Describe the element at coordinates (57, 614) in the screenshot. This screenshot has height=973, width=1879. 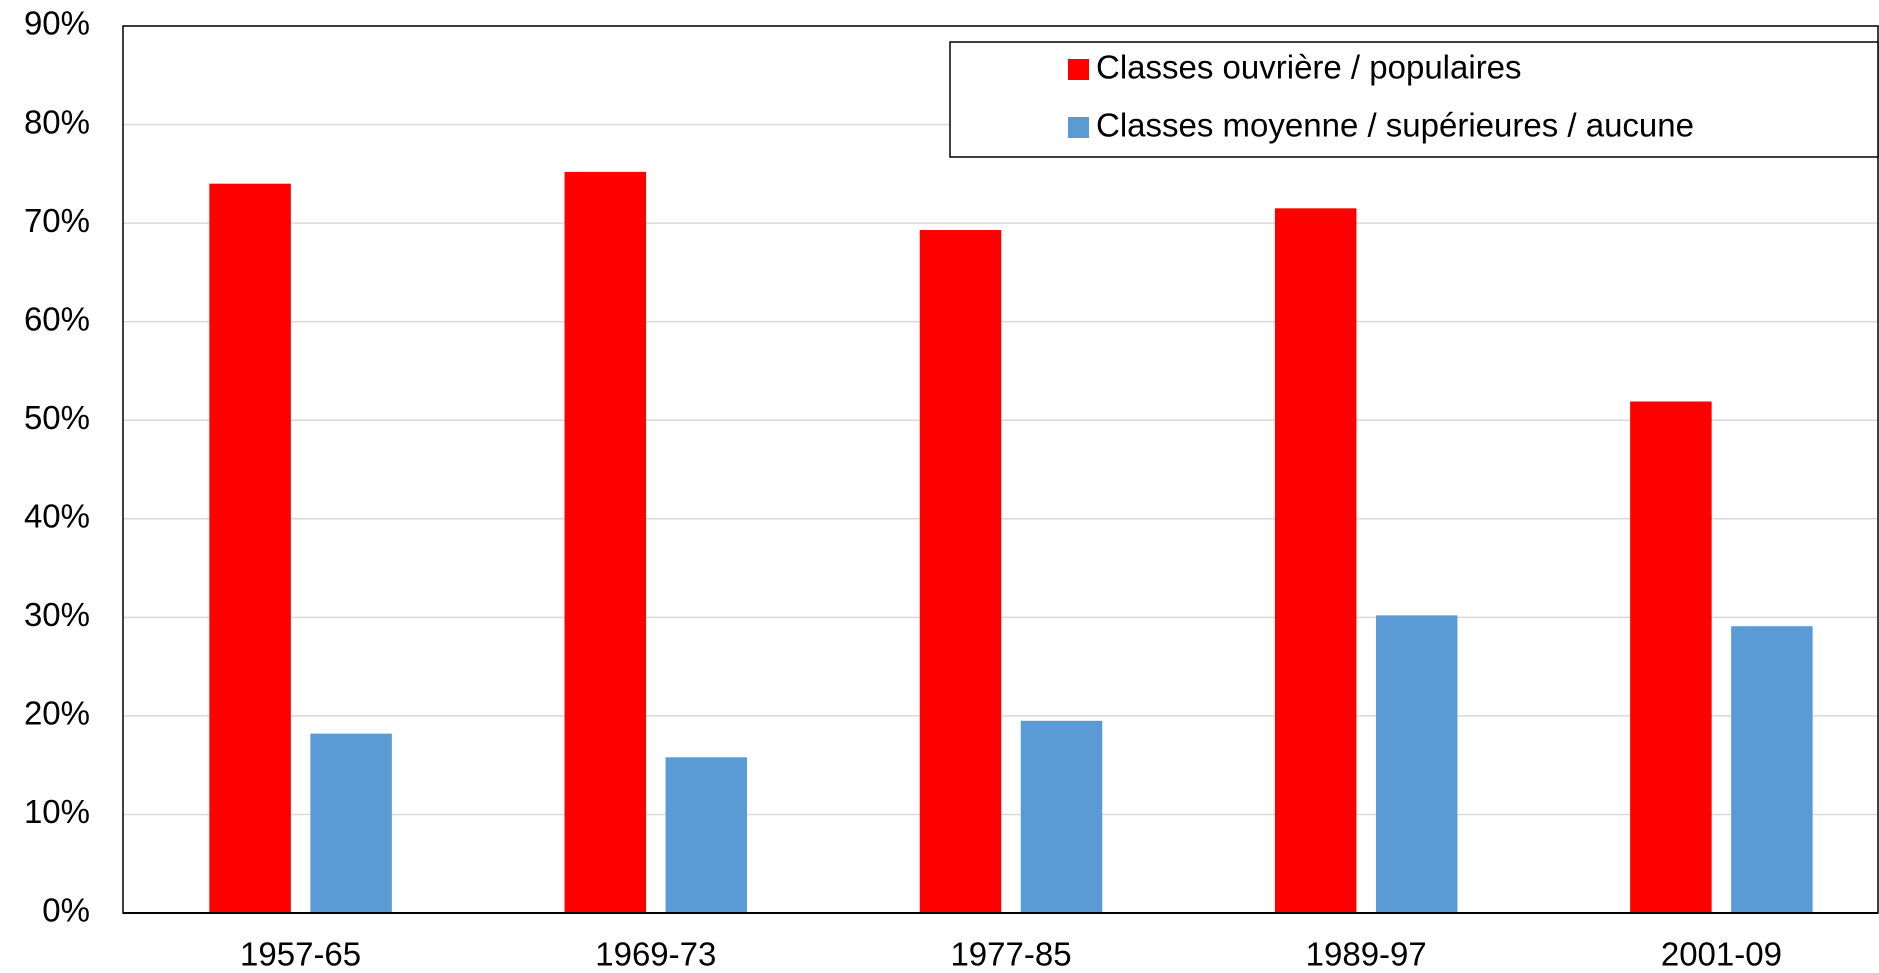
I see `y-tick-label: 30%` at that location.